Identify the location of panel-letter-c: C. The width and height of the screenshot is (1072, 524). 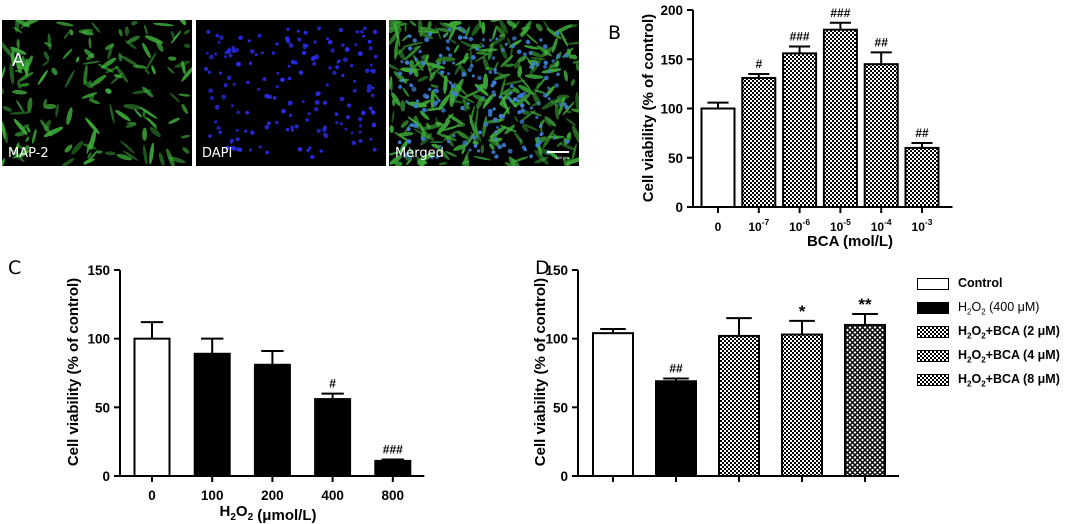
(15, 268).